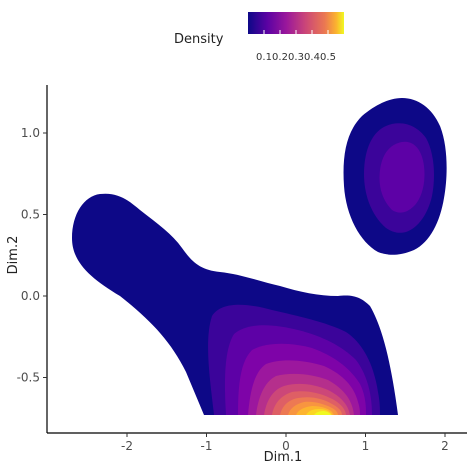  What do you see at coordinates (199, 39) in the screenshot?
I see `legend-title: Density` at bounding box center [199, 39].